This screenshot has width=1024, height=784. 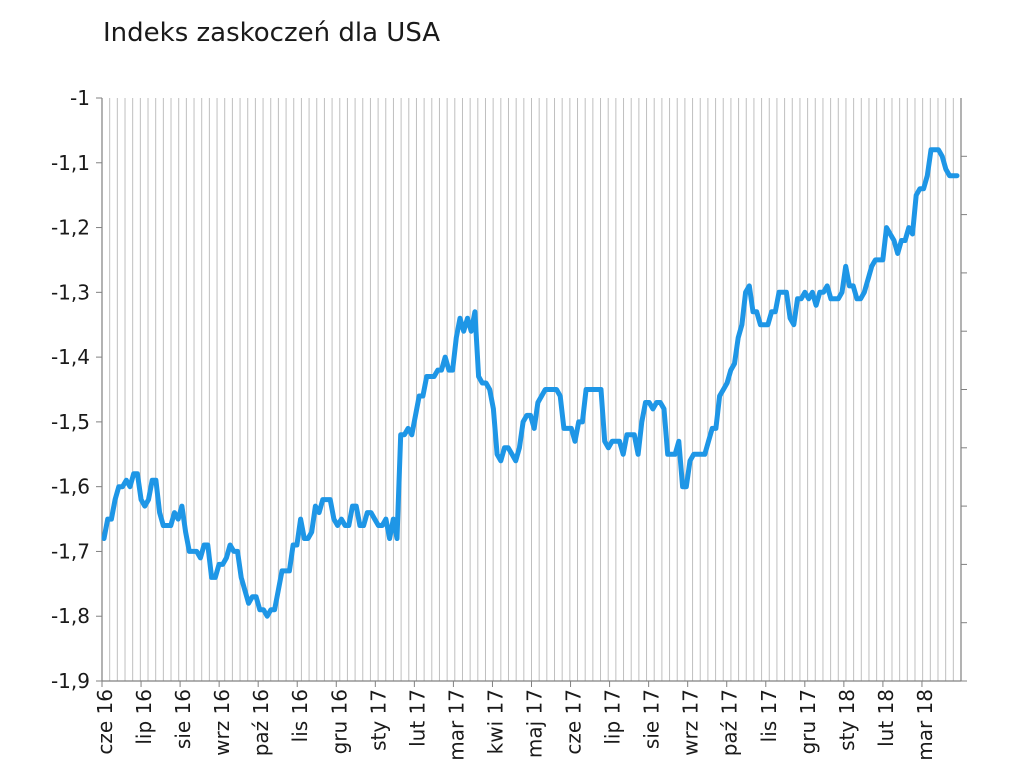 I want to click on x-tick-label: sty 18, so click(x=847, y=720).